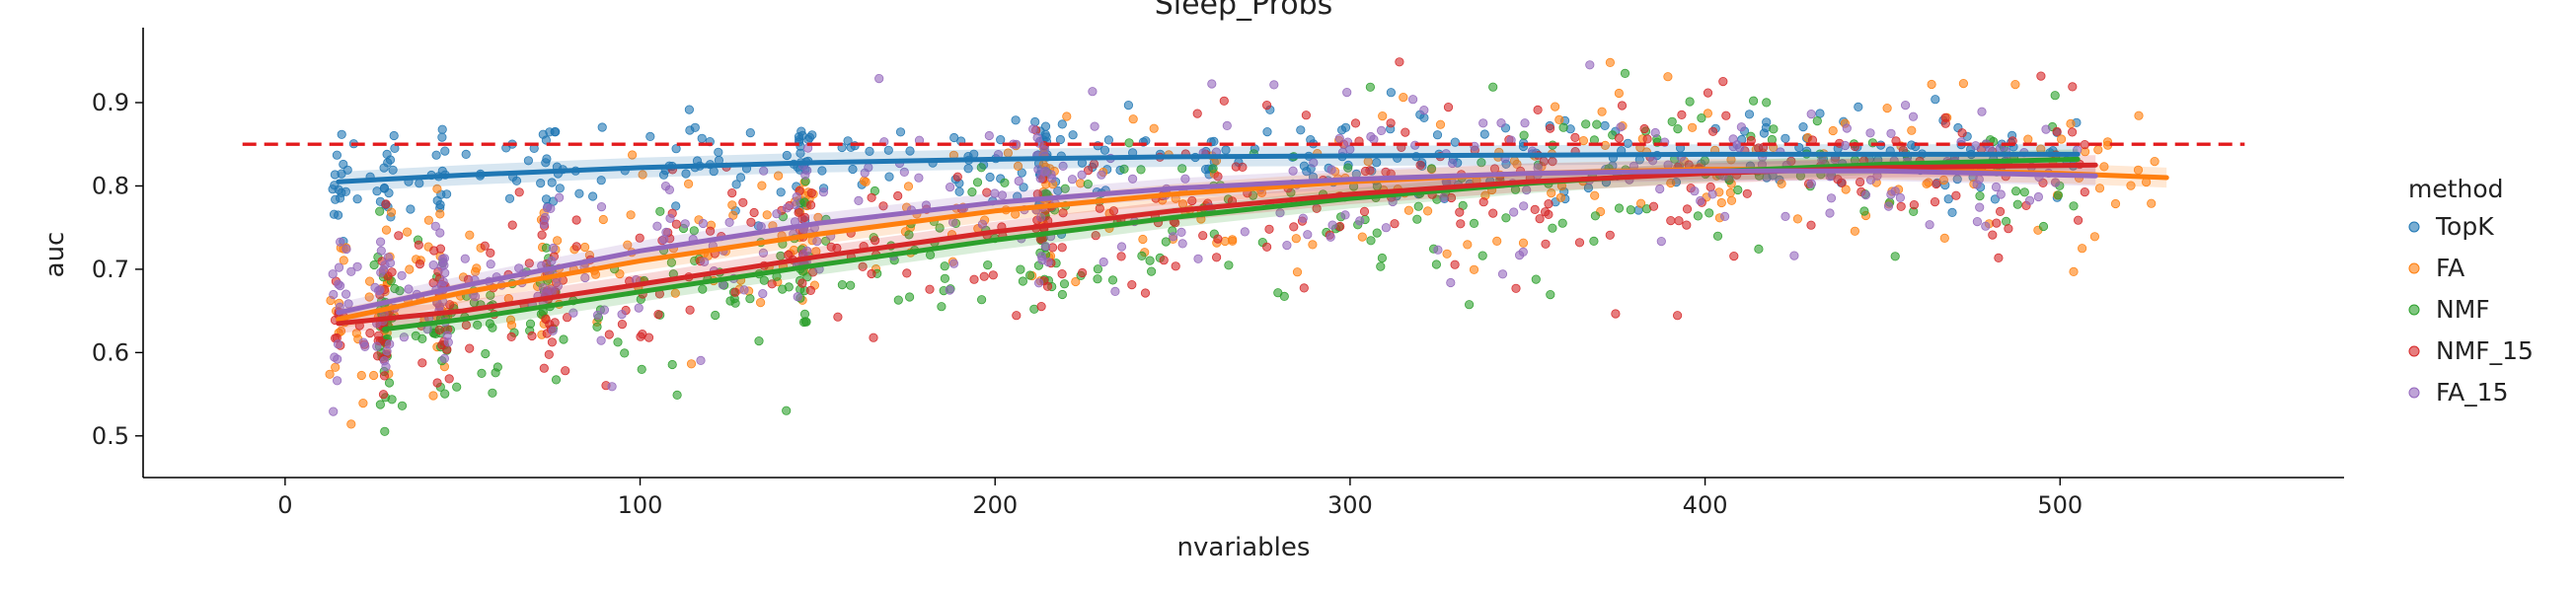  What do you see at coordinates (2463, 309) in the screenshot?
I see `legend-label-nmf: NMF` at bounding box center [2463, 309].